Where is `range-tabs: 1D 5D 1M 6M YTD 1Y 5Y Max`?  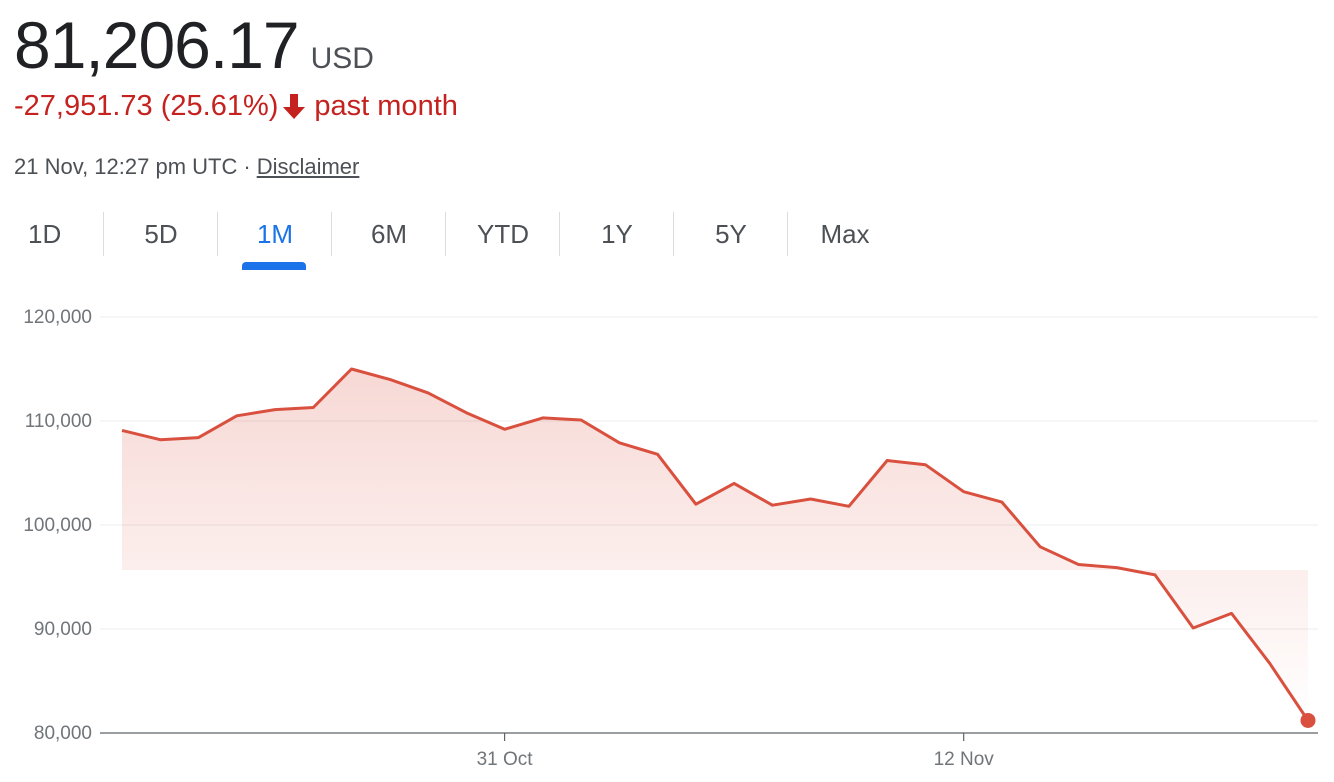
range-tabs: 1D 5D 1M 6M YTD 1Y 5Y Max is located at coordinates (451, 240).